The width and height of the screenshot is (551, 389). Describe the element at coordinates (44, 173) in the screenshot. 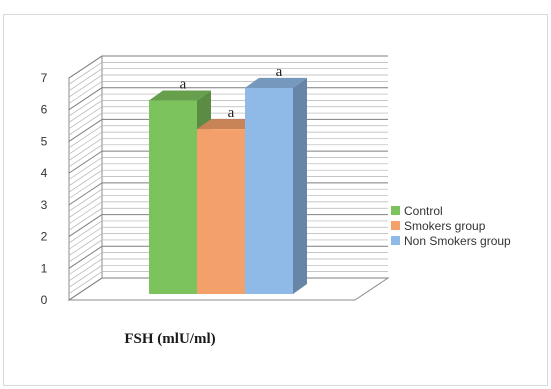

I see `y-tick-label: 4` at that location.